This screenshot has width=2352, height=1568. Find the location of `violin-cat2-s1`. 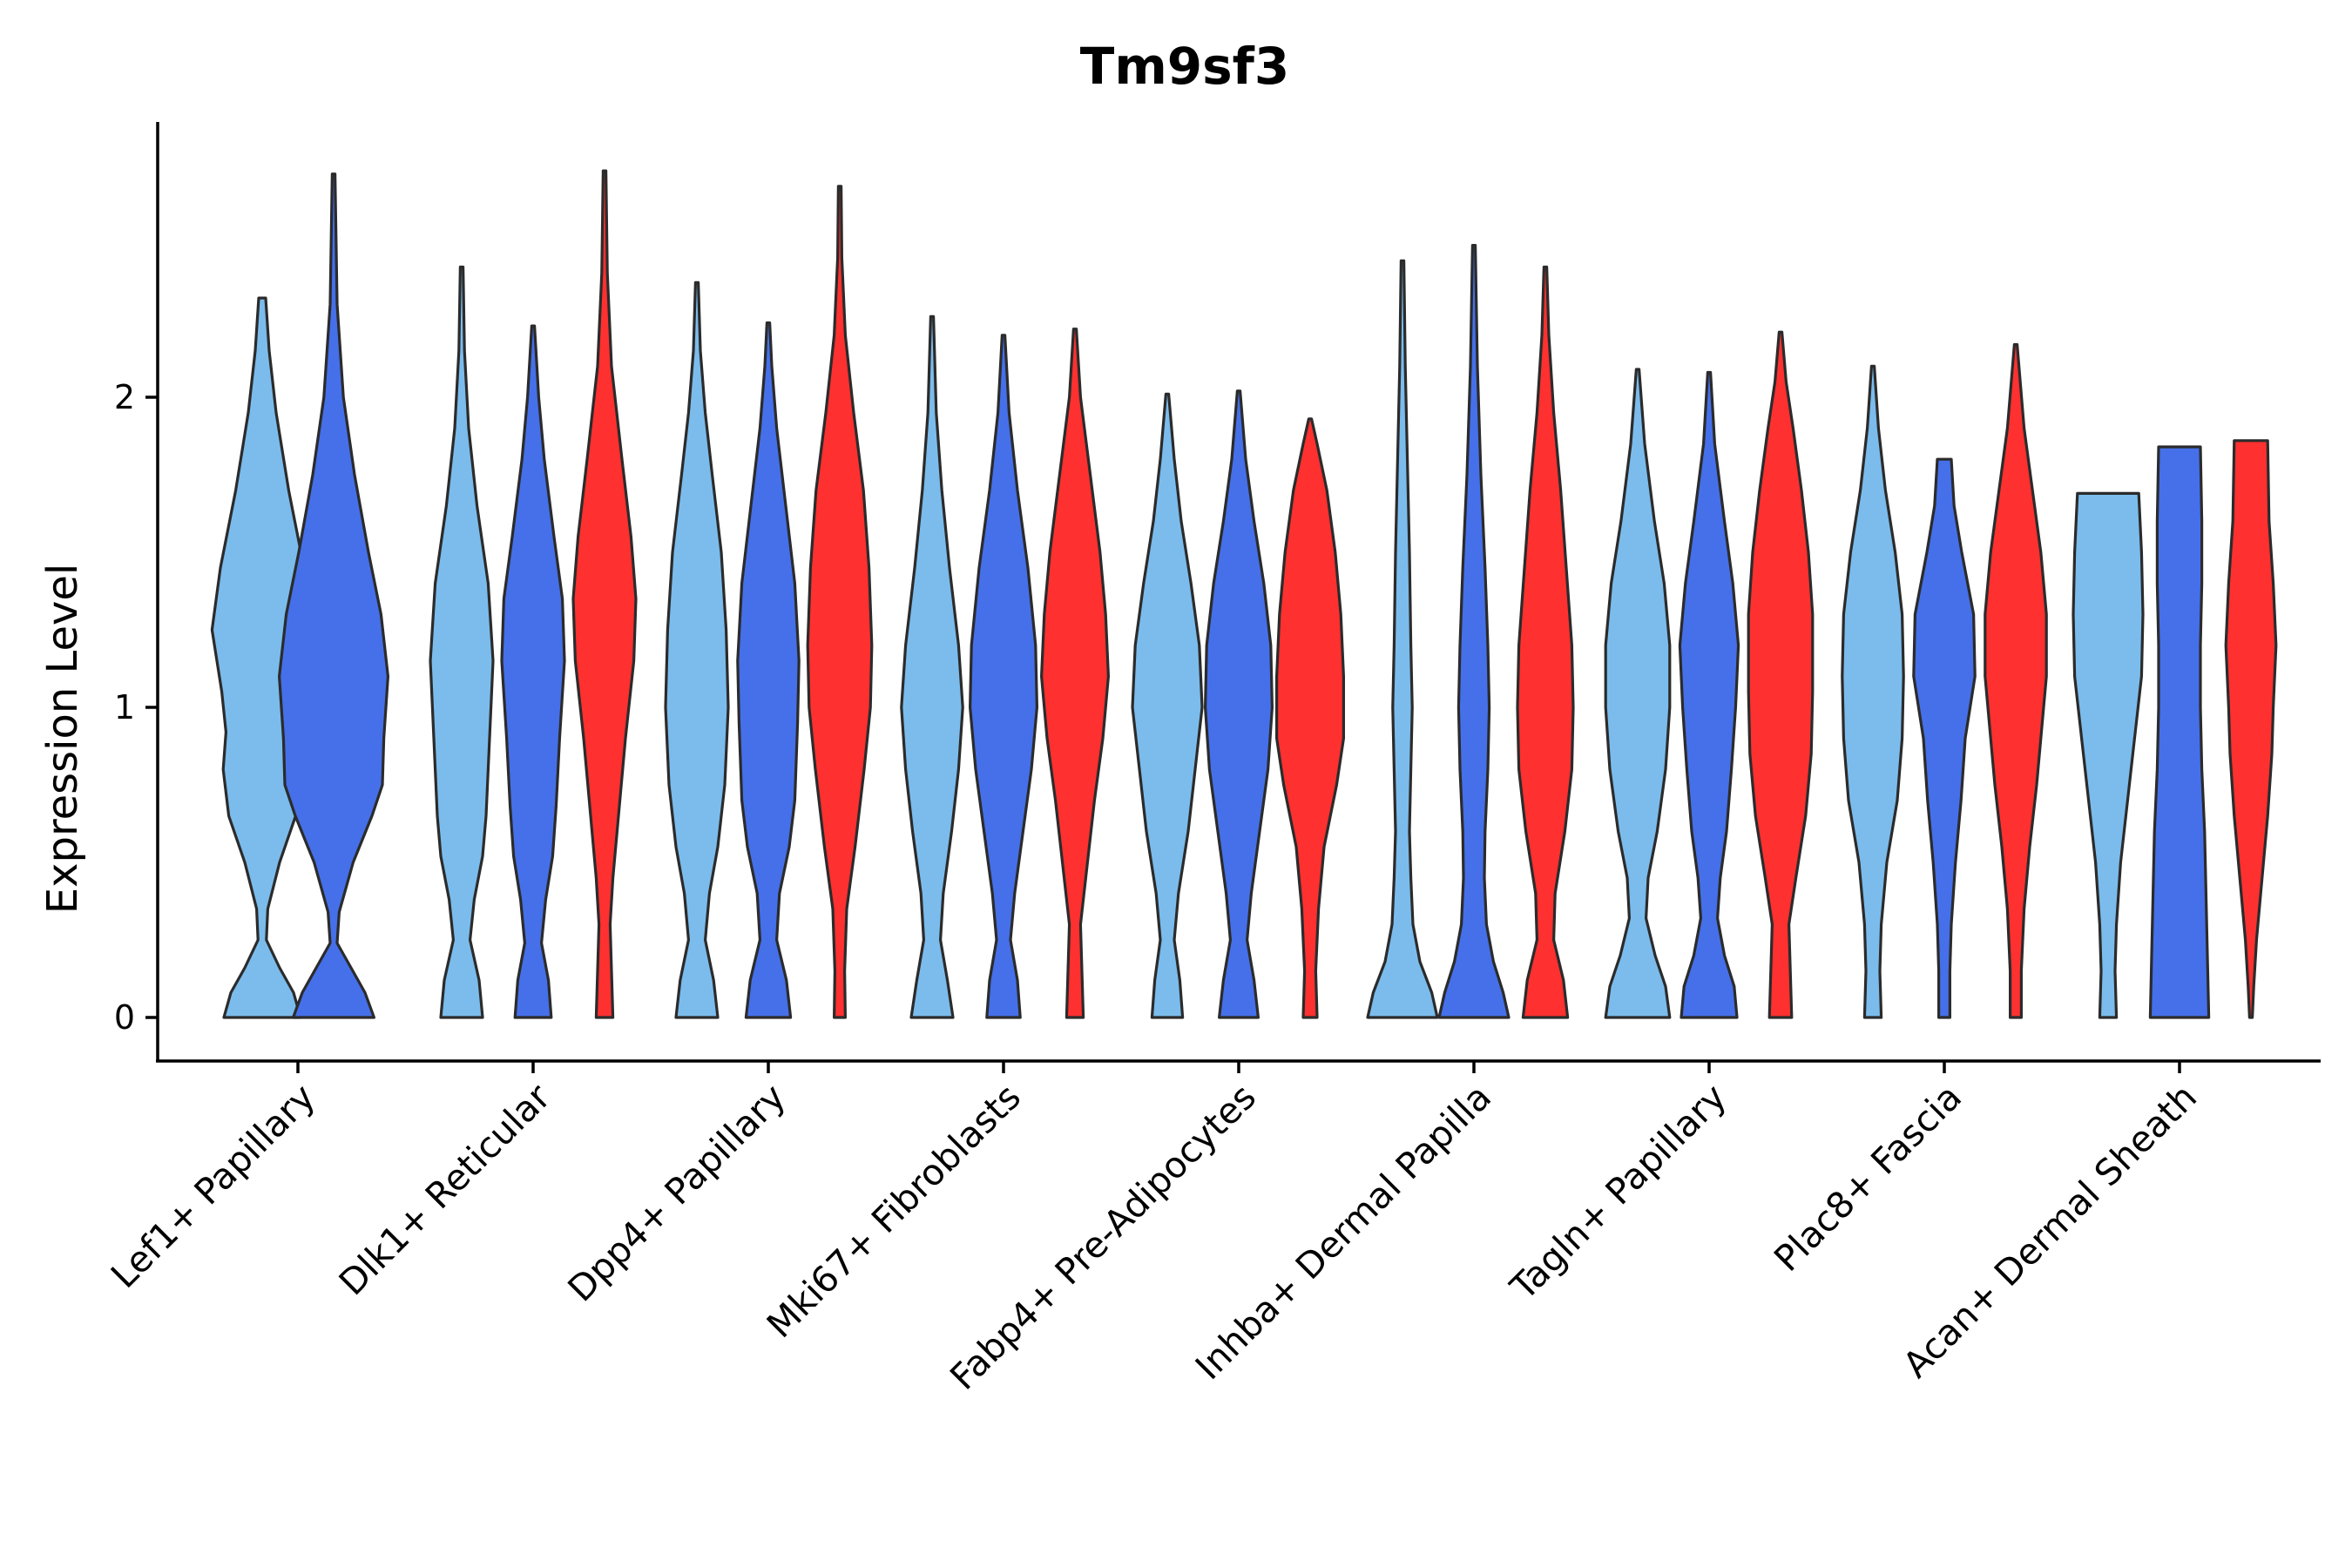

violin-cat2-s1 is located at coordinates (768, 670).